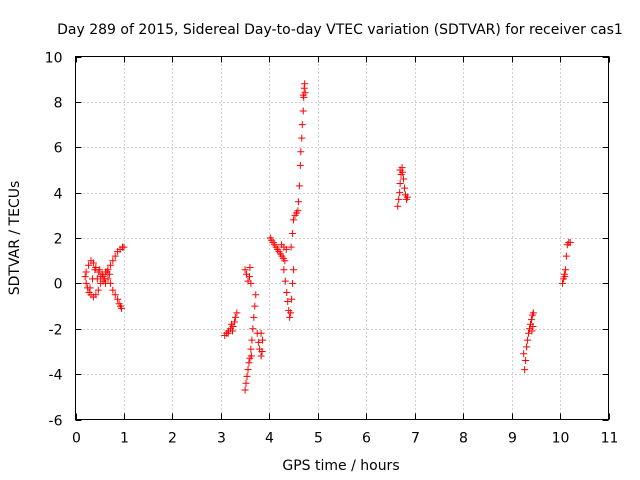  Describe the element at coordinates (512, 439) in the screenshot. I see `x-tick-label: 9` at that location.